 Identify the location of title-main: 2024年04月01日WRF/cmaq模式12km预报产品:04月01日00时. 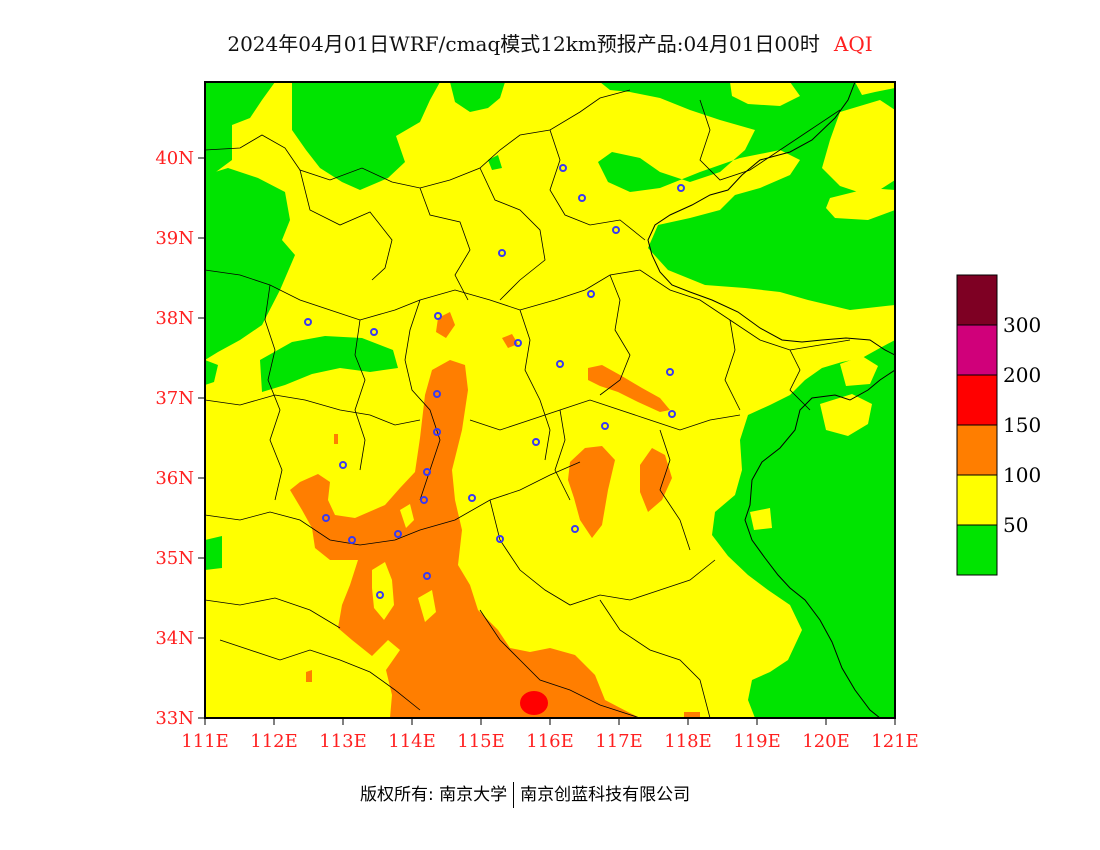
(523, 44).